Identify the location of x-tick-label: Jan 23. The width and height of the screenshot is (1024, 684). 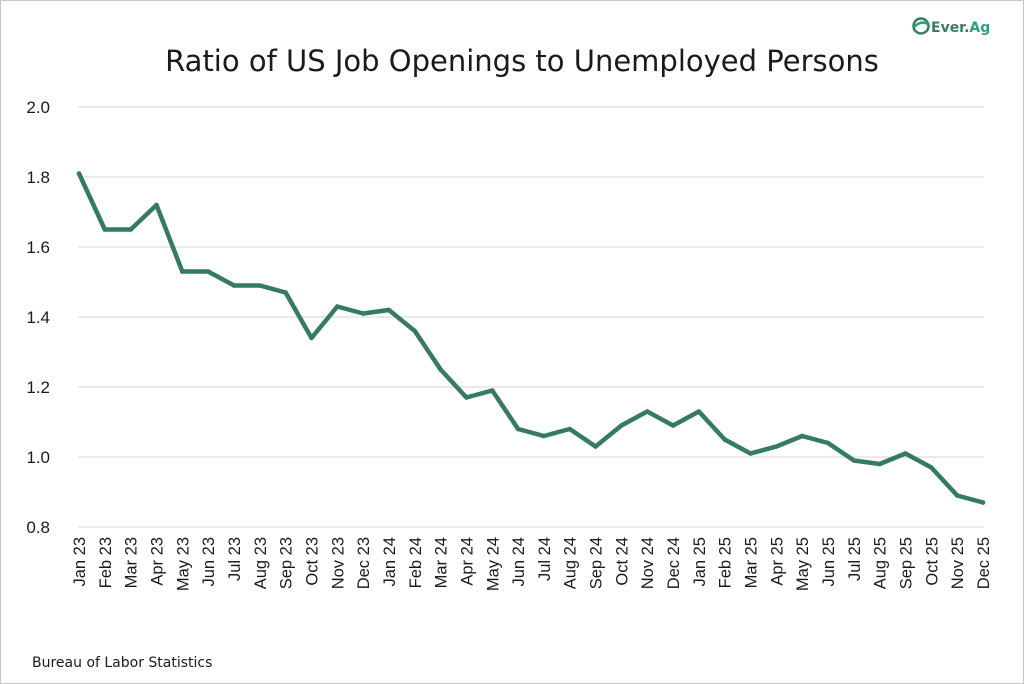
(80, 562).